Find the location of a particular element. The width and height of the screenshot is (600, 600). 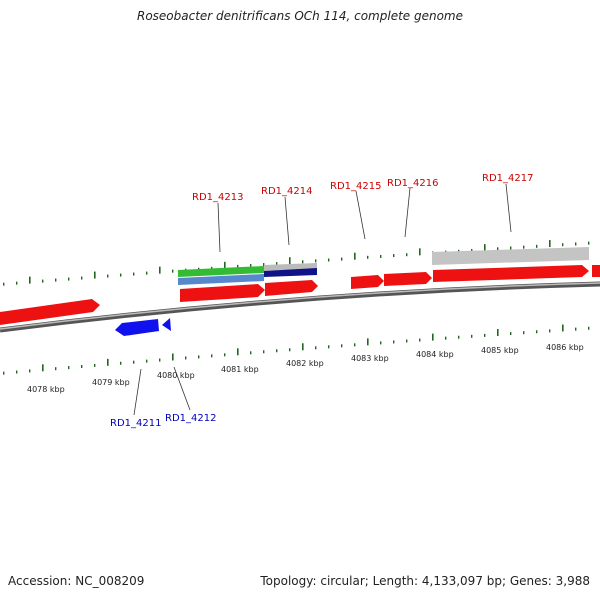

genome-backbone is located at coordinates (300, 307).